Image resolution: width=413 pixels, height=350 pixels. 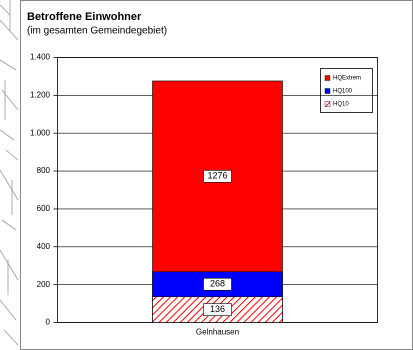 I want to click on value-label: 136, so click(x=217, y=309).